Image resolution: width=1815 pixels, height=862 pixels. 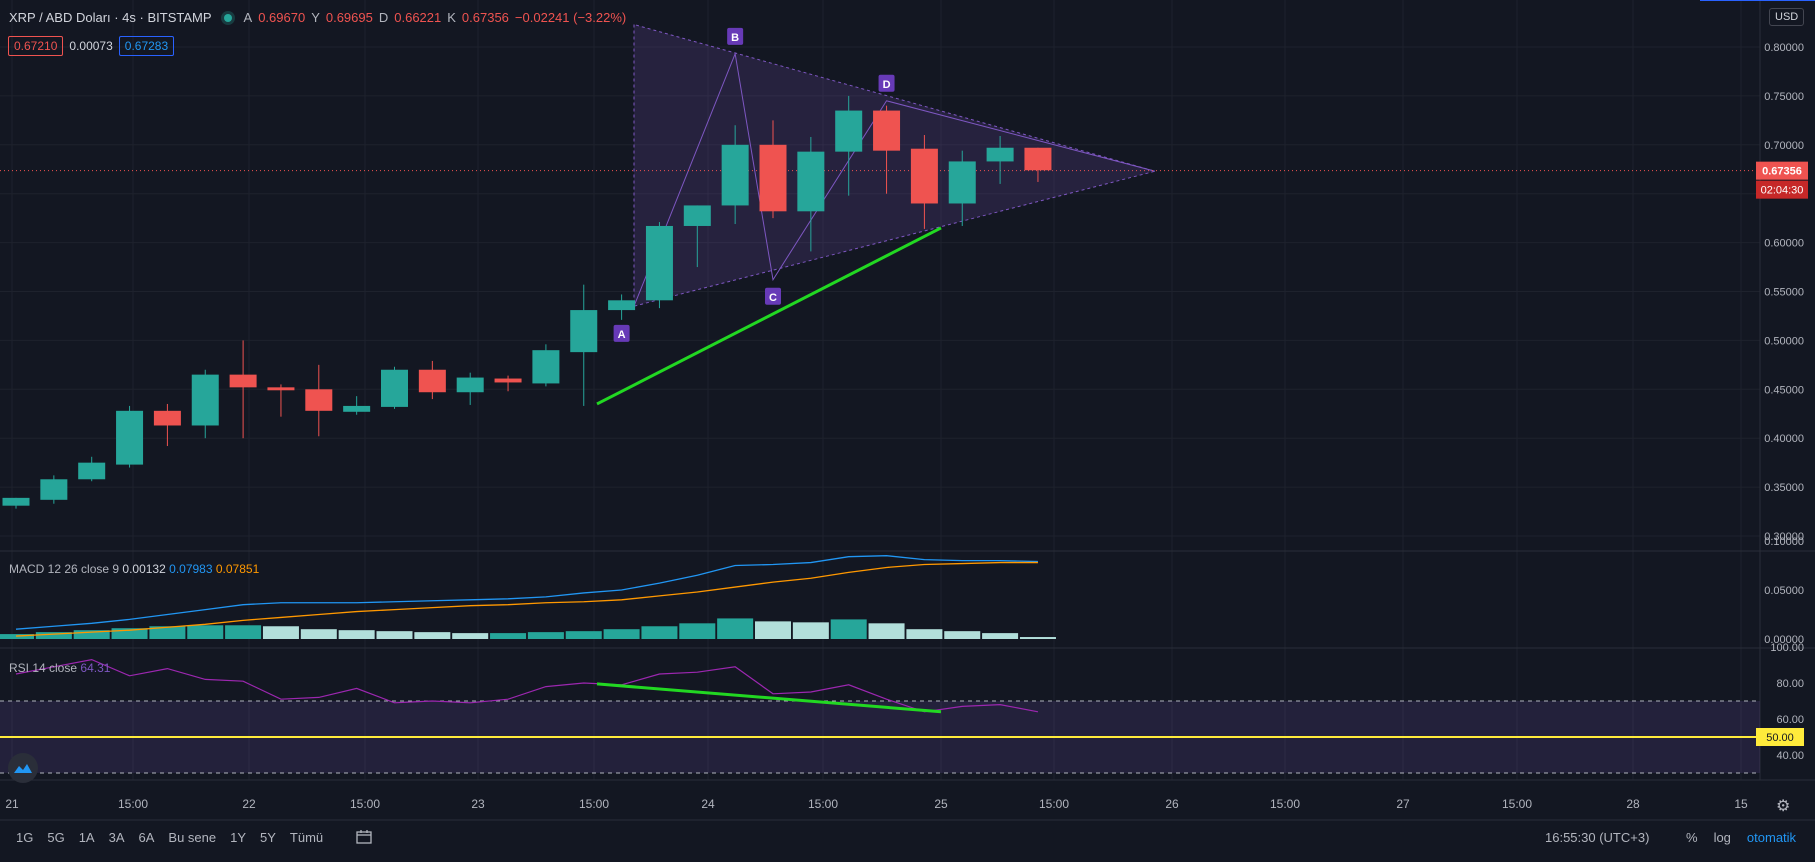 I want to click on price-axis-label: 0.30000, so click(x=1784, y=537).